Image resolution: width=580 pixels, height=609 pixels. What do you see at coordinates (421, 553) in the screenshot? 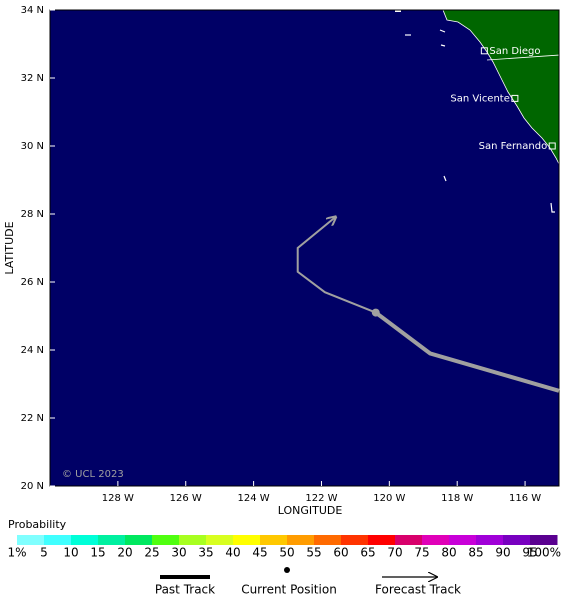
I see `colorbar-tick-label: 75` at bounding box center [421, 553].